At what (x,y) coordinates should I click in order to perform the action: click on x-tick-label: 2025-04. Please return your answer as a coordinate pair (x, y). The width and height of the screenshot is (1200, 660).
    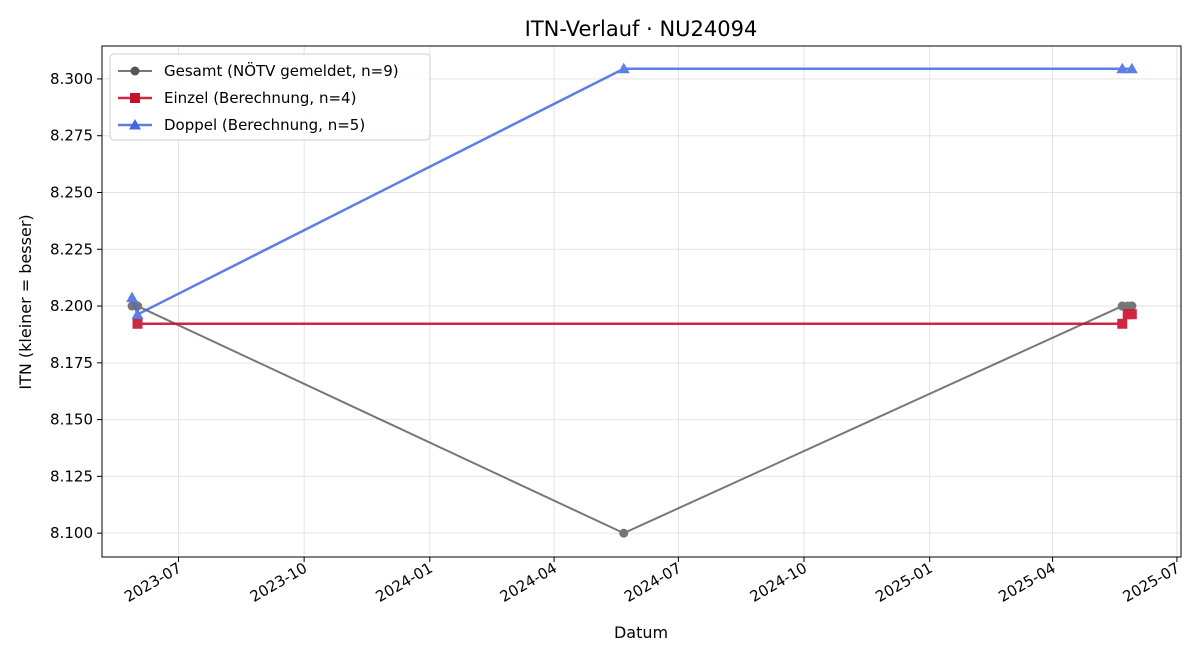
    Looking at the image, I should click on (1026, 582).